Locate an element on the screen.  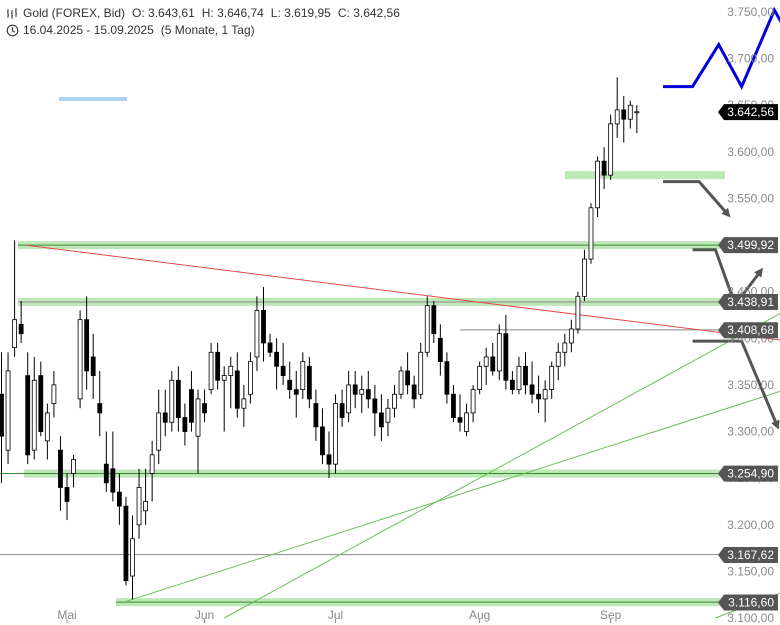
price-tag-label: 3.167,62 is located at coordinates (750, 555).